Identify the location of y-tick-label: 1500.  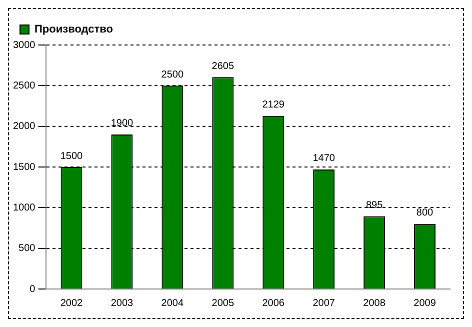
(24, 167).